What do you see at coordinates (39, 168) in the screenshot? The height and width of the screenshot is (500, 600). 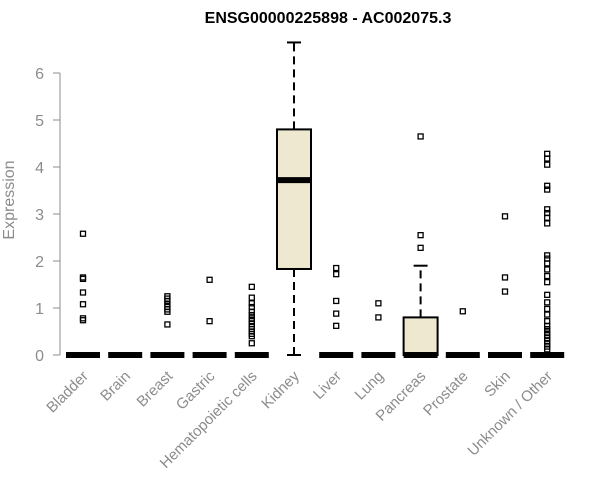 I see `y-tick-label: 4` at bounding box center [39, 168].